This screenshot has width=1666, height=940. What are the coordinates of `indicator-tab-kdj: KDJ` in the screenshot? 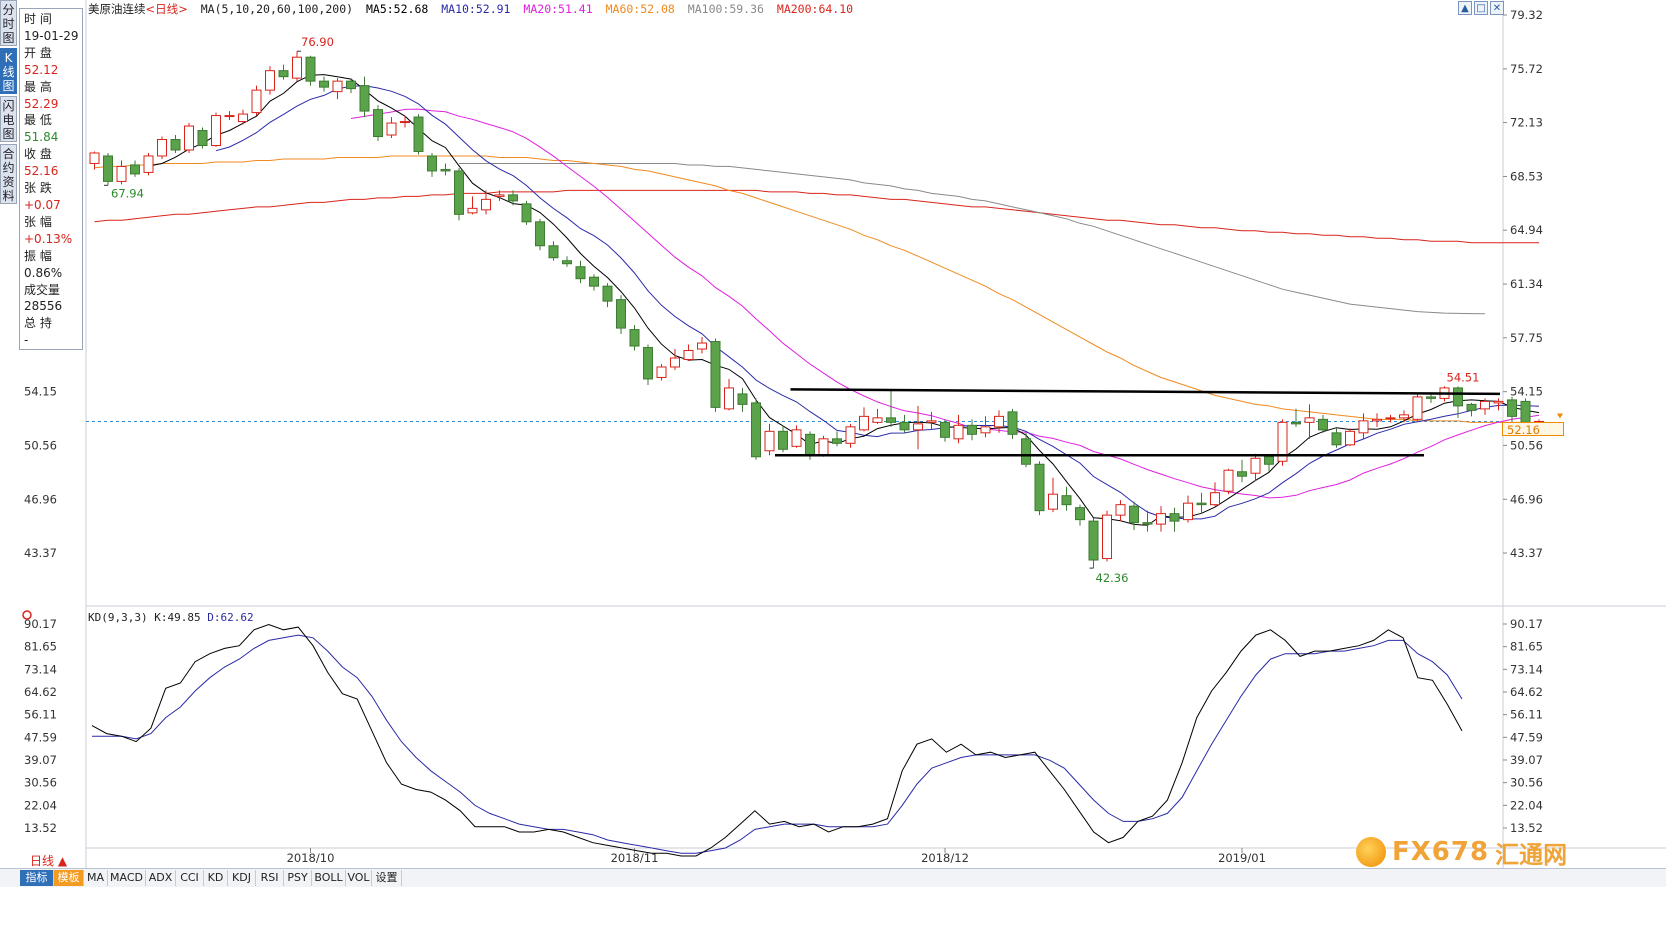 It's located at (242, 878).